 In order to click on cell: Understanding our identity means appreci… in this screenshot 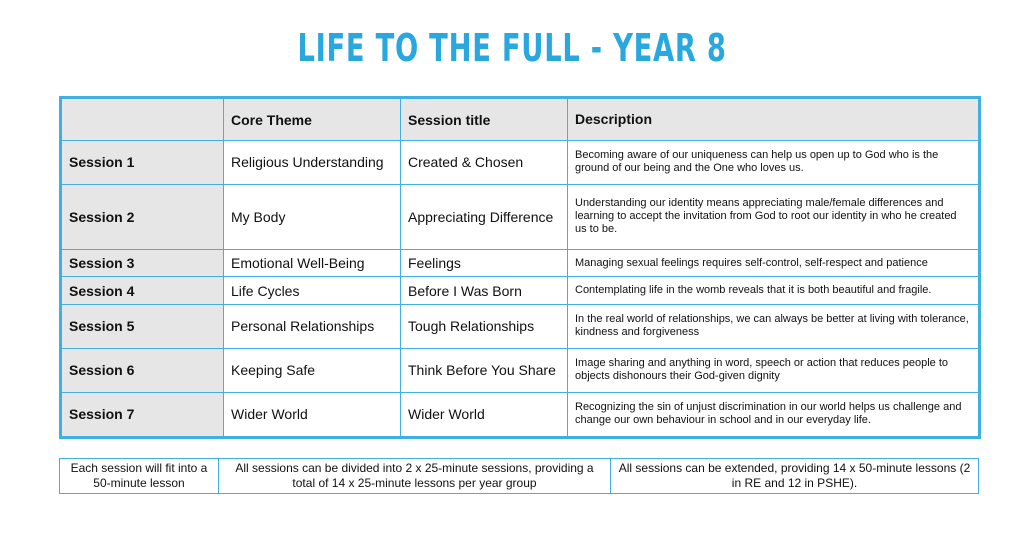, I will do `click(773, 216)`.